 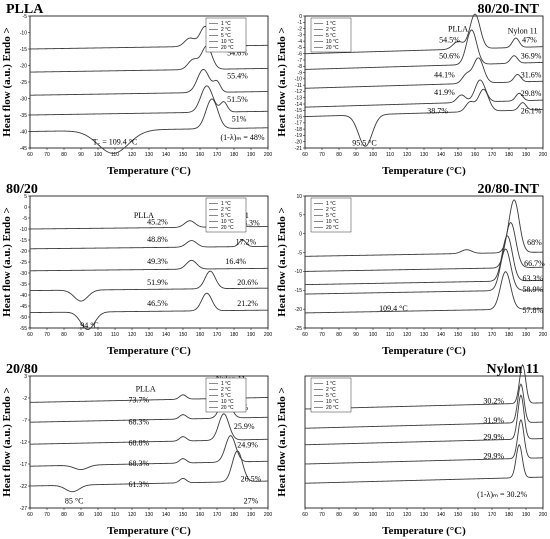 What do you see at coordinates (237, 99) in the screenshot?
I see `annotation-label: 51.5%` at bounding box center [237, 99].